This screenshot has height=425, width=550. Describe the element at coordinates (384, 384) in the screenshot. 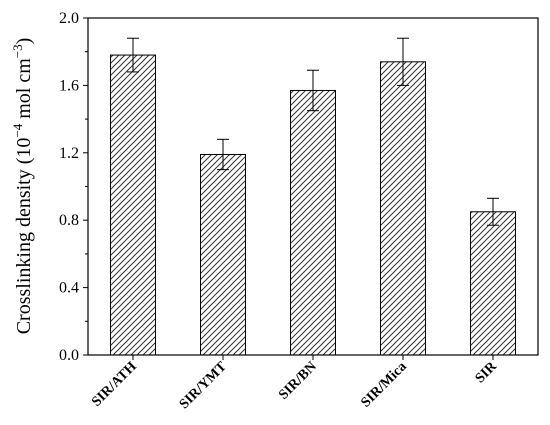

I see `x-tick-label-sir-mica: SIR/Mica` at that location.